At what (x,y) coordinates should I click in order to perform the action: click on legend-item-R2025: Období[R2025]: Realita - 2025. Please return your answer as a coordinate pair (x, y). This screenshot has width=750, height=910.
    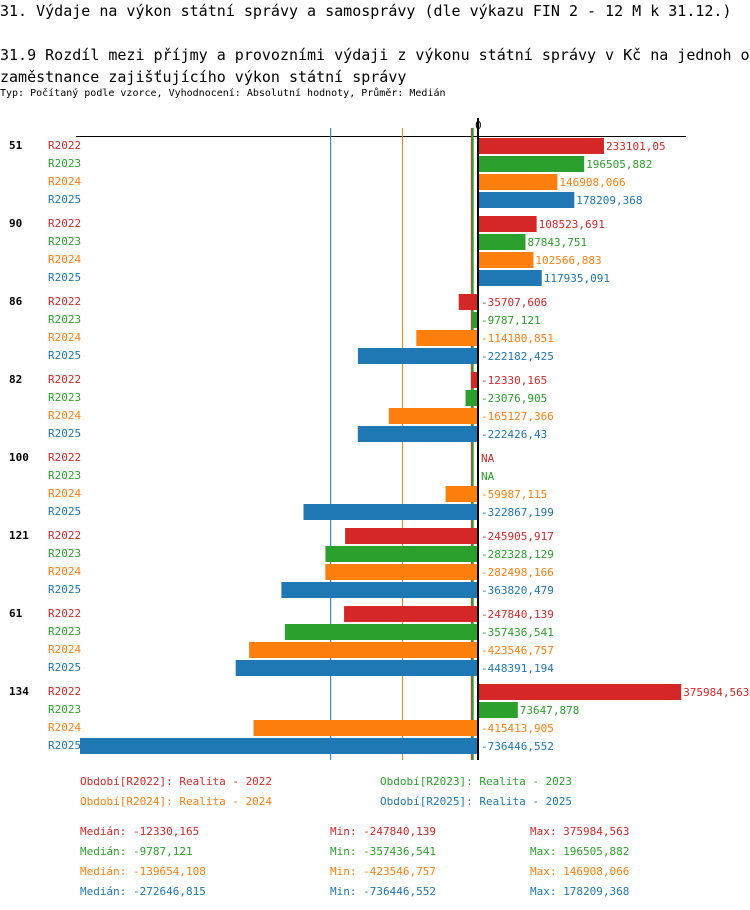
    Looking at the image, I should click on (476, 801).